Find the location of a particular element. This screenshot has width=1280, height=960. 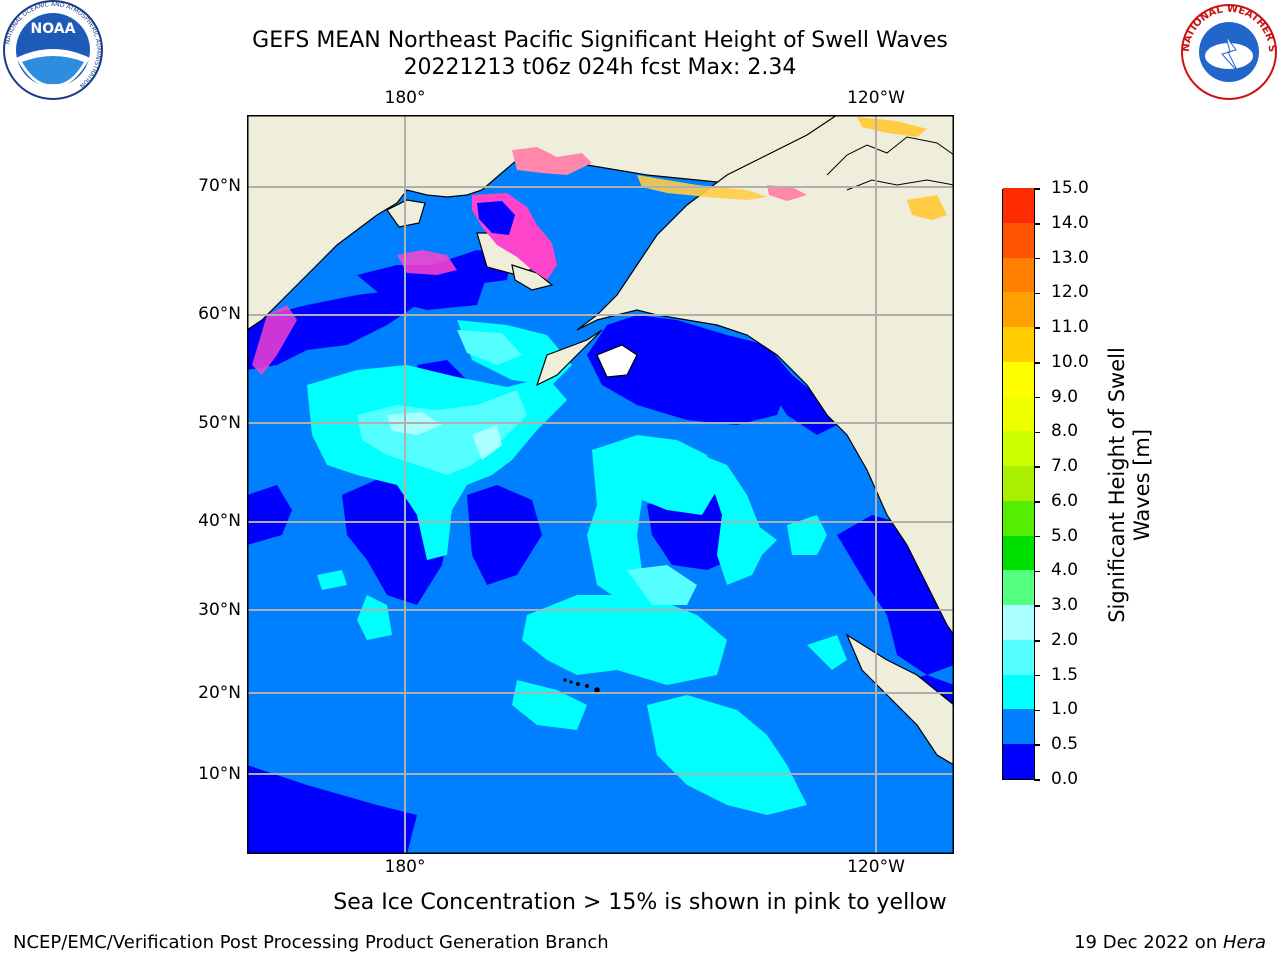

colorbar is located at coordinates (1018, 483).